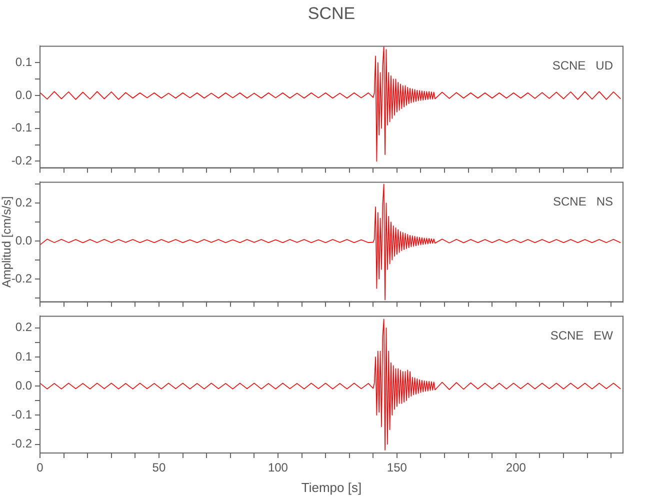 Image resolution: width=650 pixels, height=500 pixels. I want to click on x-tick-label: 50, so click(159, 467).